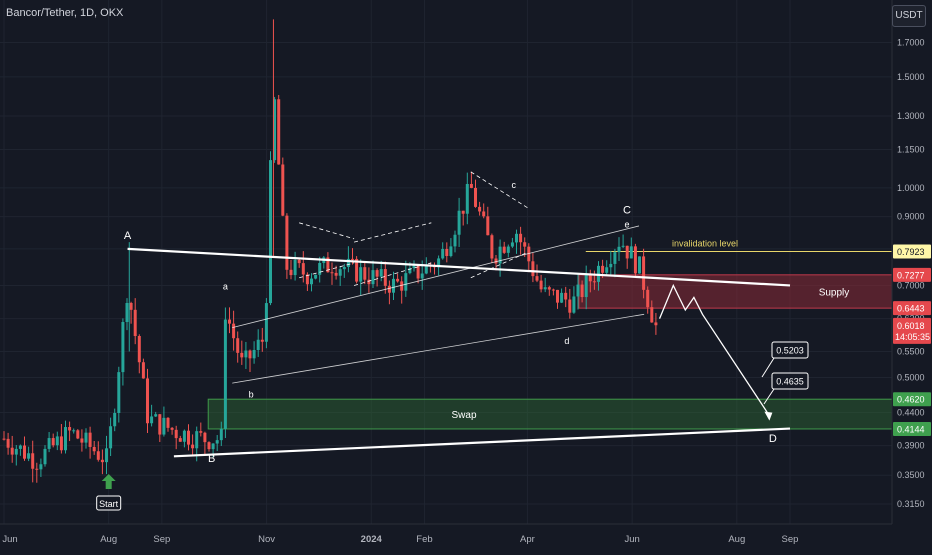 This screenshot has height=555, width=932. Describe the element at coordinates (438, 348) in the screenshot. I see `channel-lower` at that location.